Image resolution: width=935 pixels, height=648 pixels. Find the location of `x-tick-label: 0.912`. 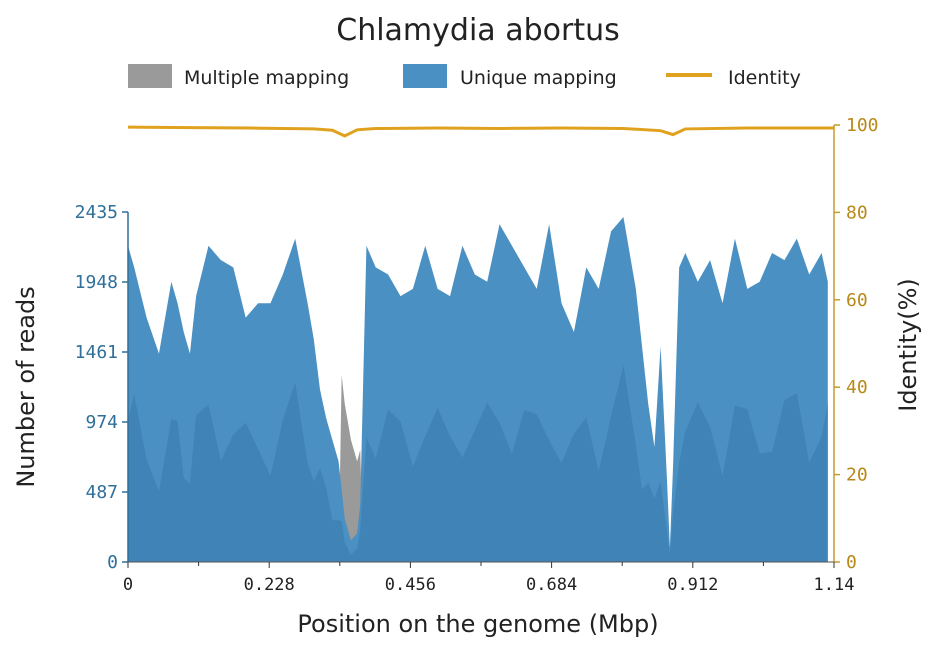

x-tick-label: 0.912 is located at coordinates (692, 585).